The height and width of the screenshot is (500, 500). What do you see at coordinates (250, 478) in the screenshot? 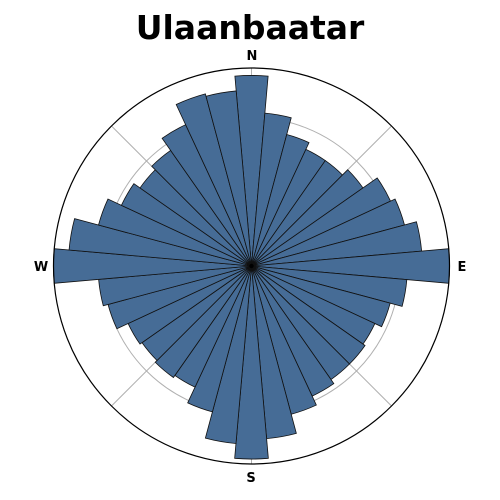
I see `direction-label-south: S` at bounding box center [250, 478].